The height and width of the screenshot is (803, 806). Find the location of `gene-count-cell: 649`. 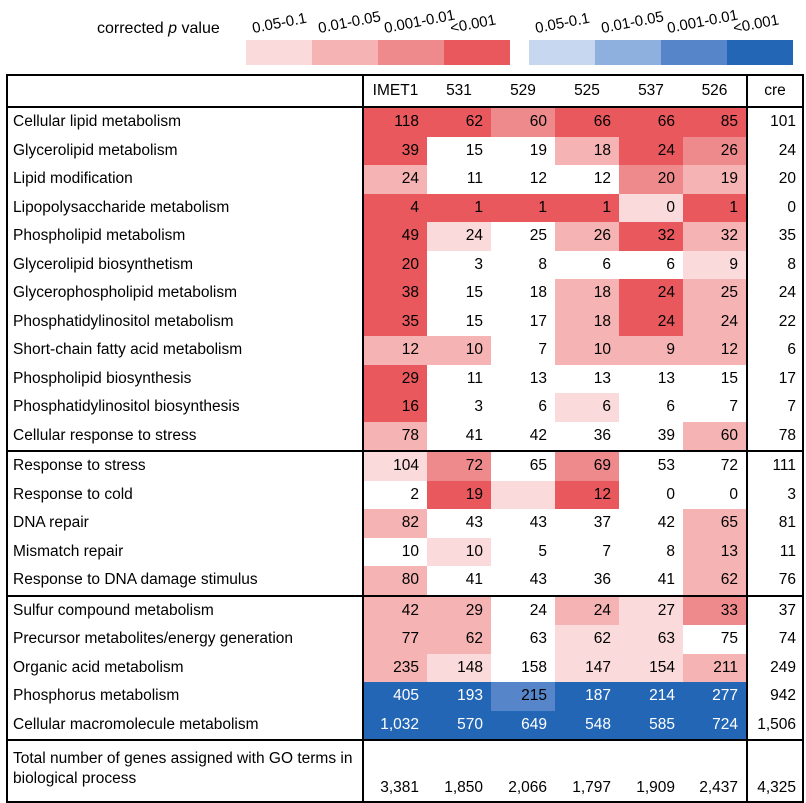

gene-count-cell: 649 is located at coordinates (523, 725).